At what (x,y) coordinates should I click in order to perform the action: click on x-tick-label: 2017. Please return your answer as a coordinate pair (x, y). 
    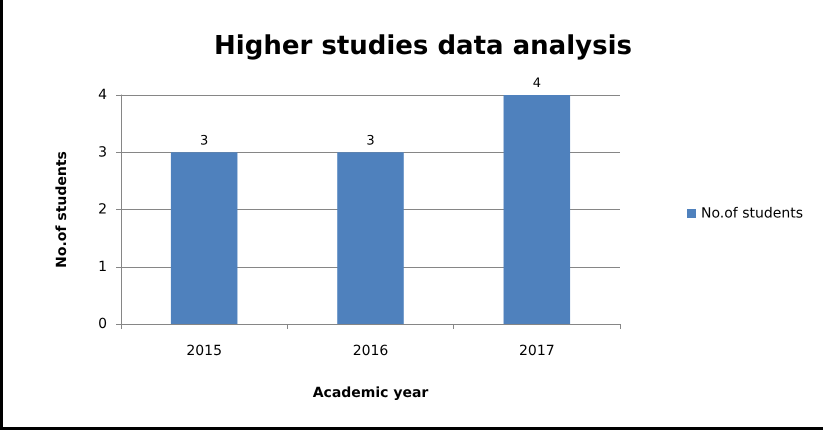
    Looking at the image, I should click on (537, 351).